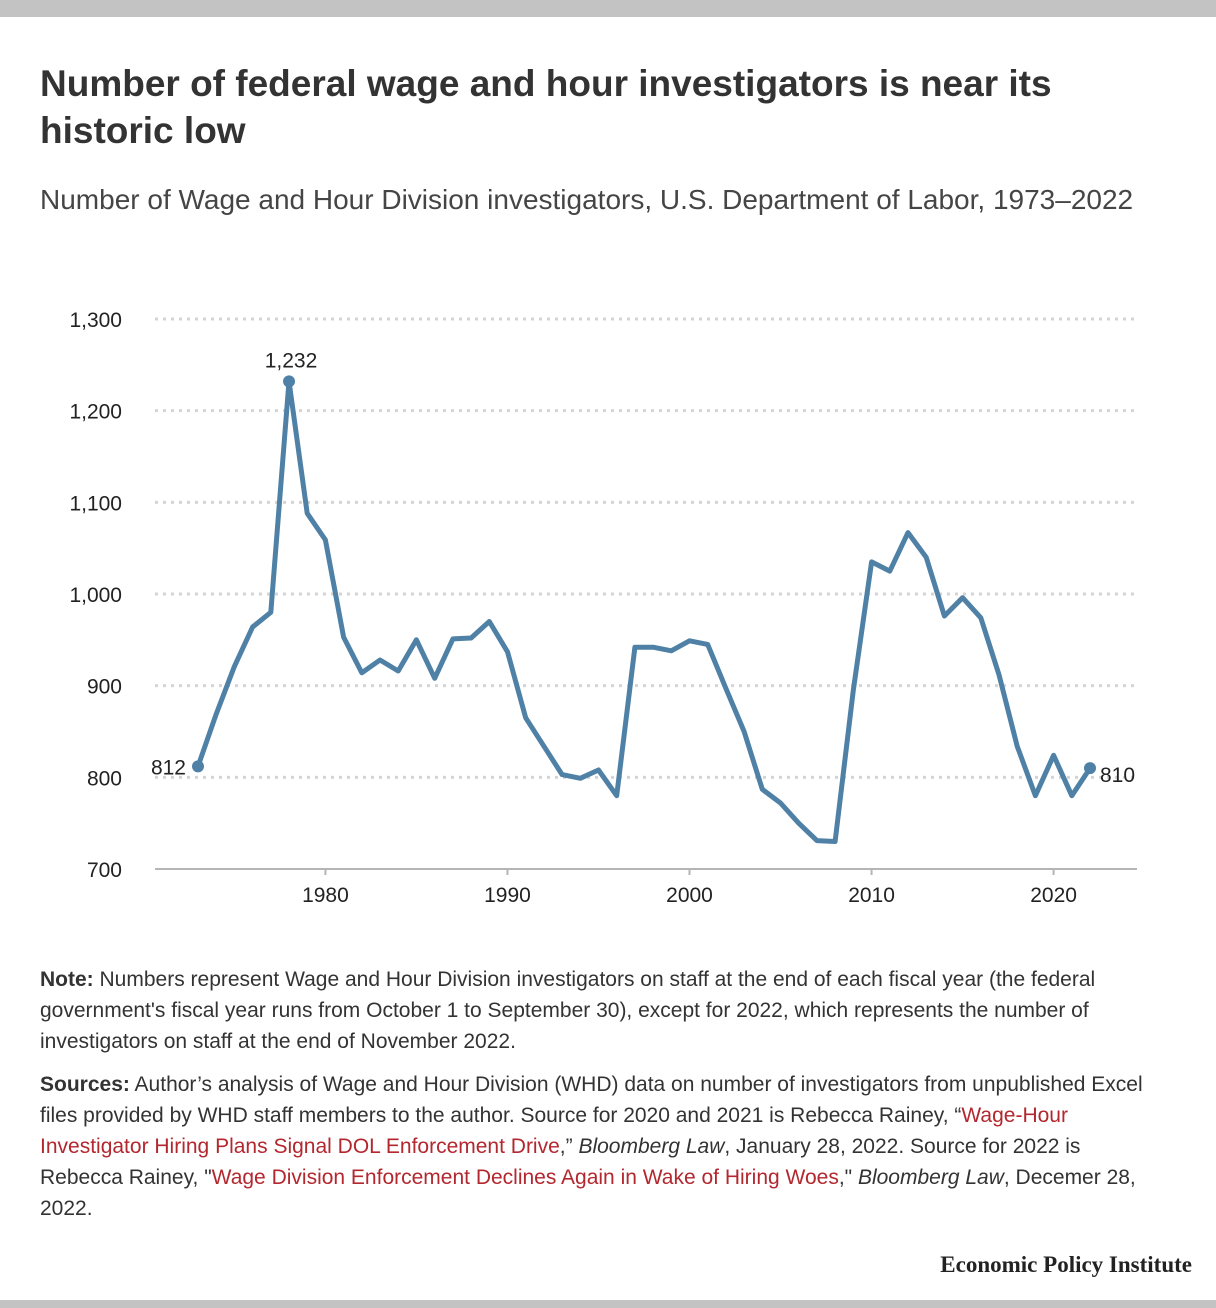 This screenshot has width=1216, height=1308. Describe the element at coordinates (104, 687) in the screenshot. I see `y-tick-label-900: 900` at that location.